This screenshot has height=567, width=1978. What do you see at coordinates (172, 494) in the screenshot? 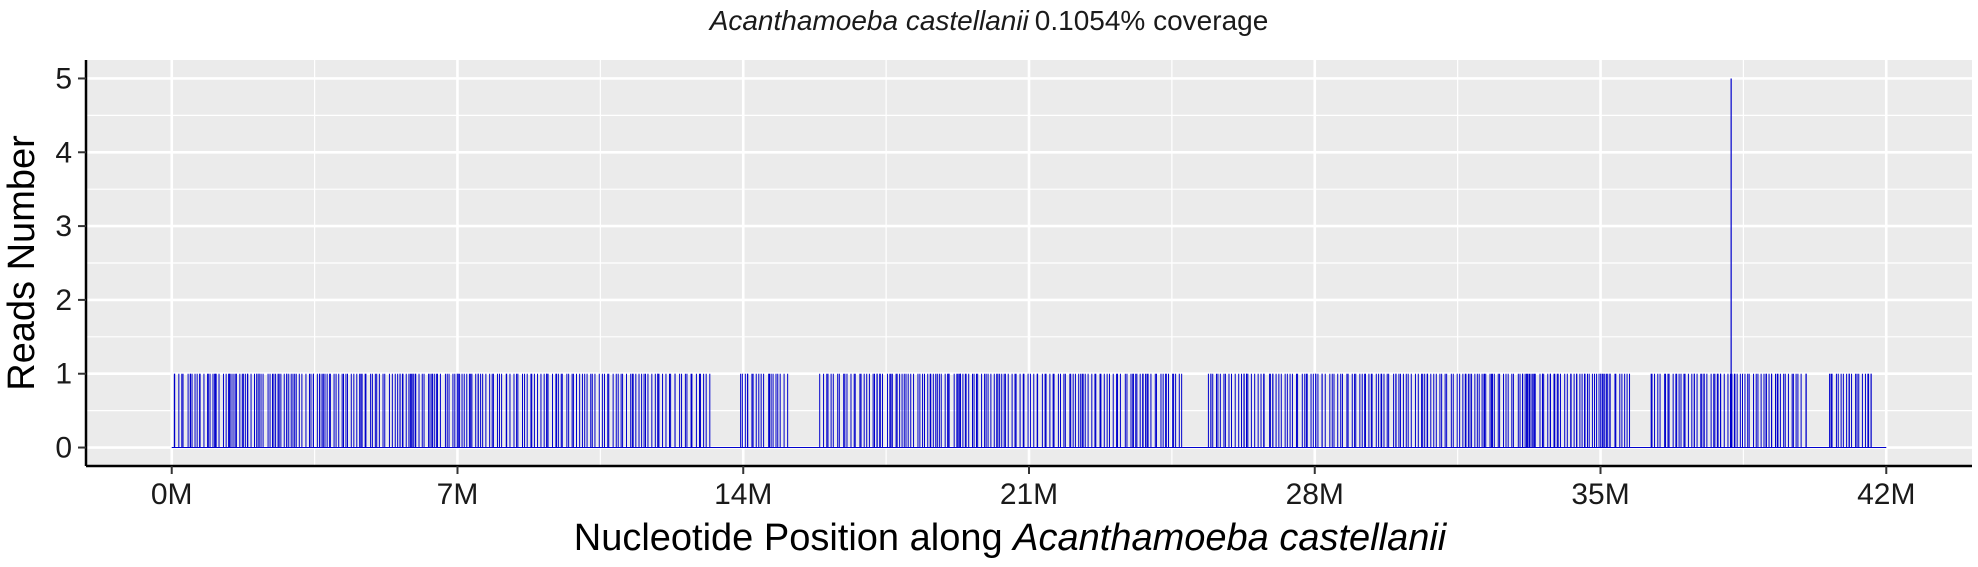
I see `x-tick-label: 0M` at bounding box center [172, 494].